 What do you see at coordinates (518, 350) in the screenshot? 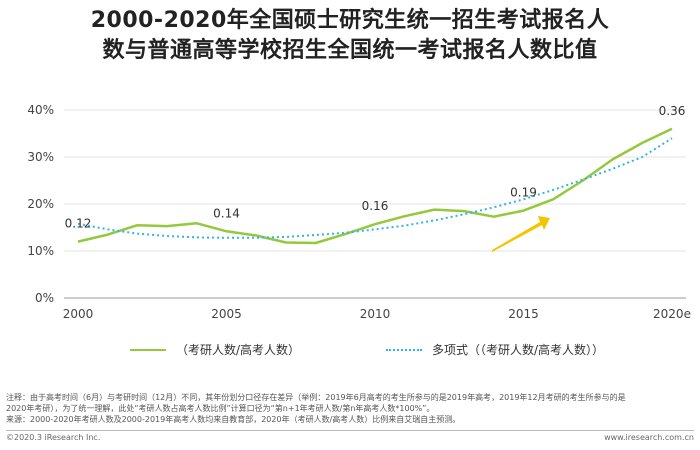
I see `legend-label-series-2: 多项式（（考研人数/高考人数））` at bounding box center [518, 350].